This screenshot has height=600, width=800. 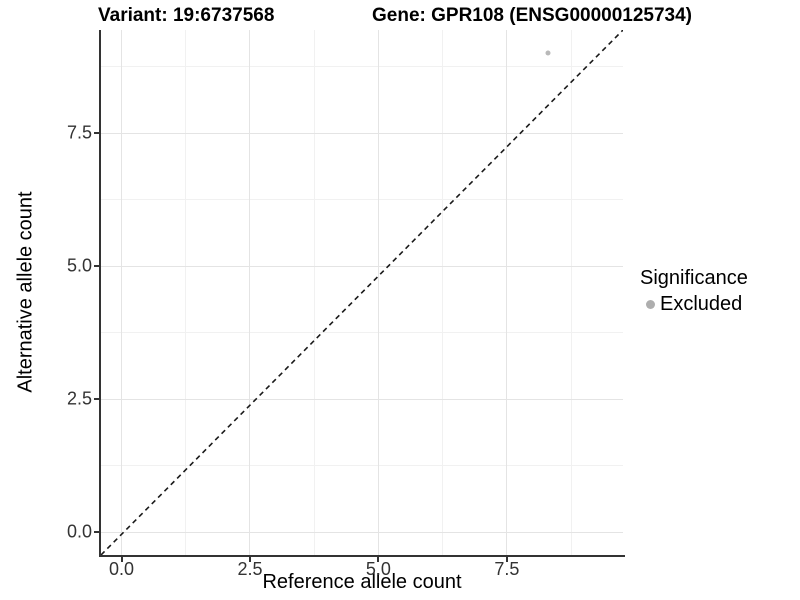 I want to click on y-axis-title: Alternative allele count, so click(x=25, y=292).